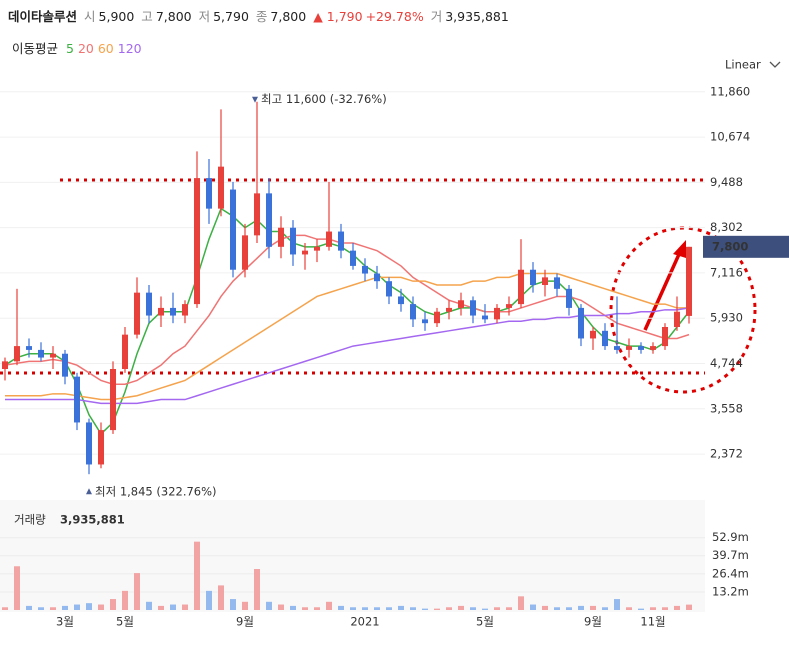 The height and width of the screenshot is (645, 789). I want to click on y-tick-label: 11,860, so click(730, 91).